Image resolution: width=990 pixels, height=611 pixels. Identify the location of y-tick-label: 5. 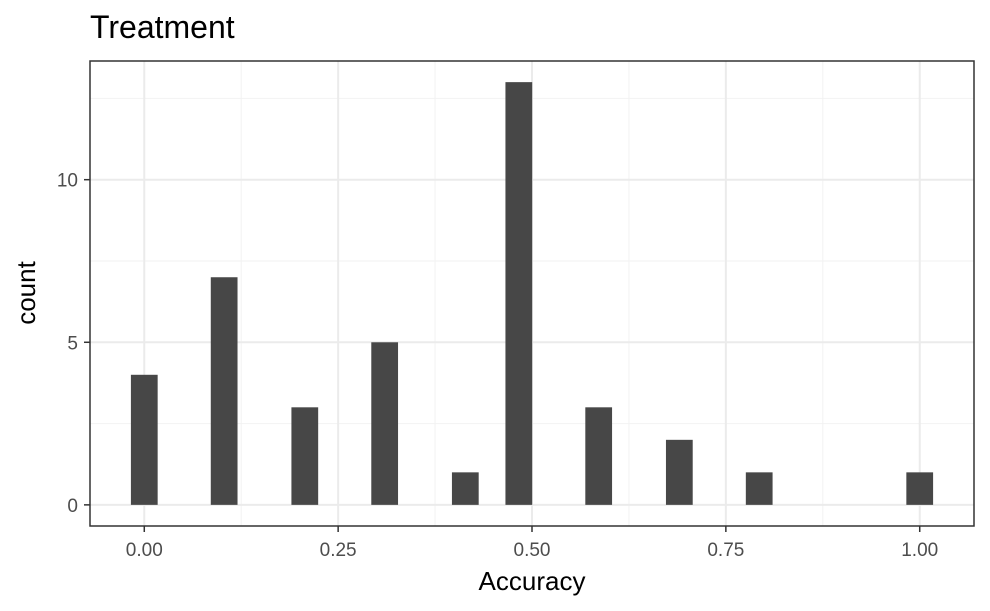
(72, 343).